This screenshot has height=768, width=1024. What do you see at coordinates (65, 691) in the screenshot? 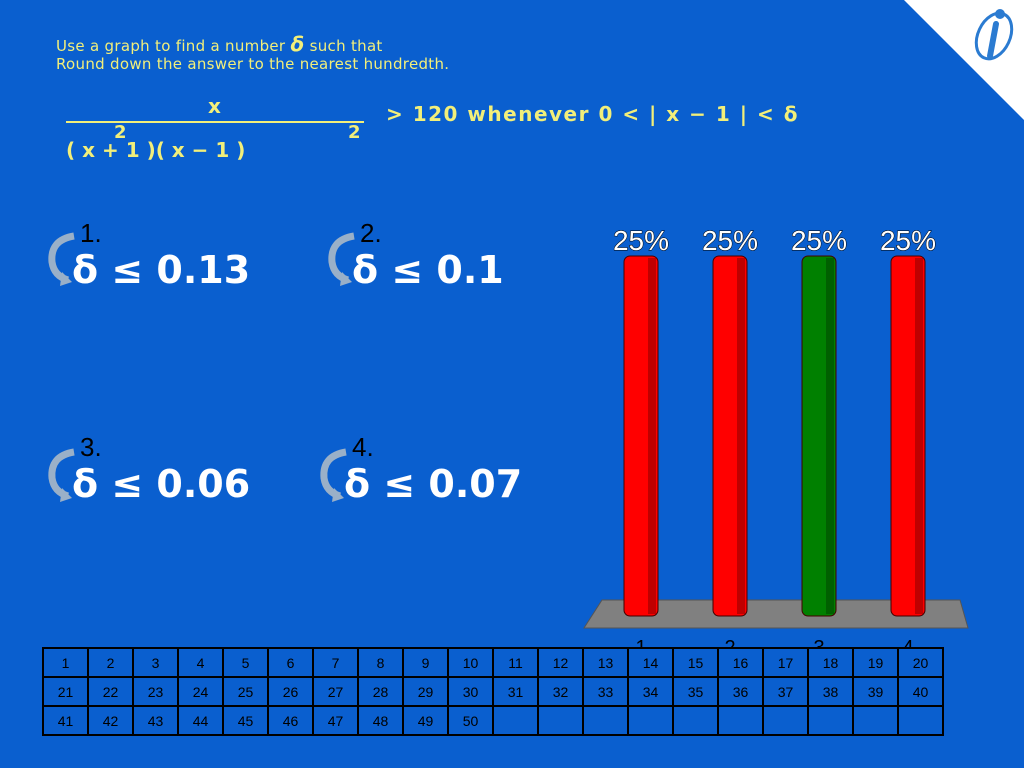
I see `grid-cell: 21` at bounding box center [65, 691].